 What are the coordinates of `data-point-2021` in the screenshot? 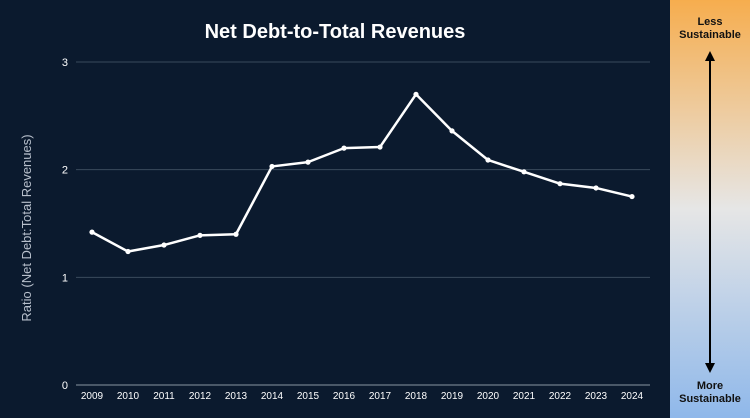 It's located at (524, 172).